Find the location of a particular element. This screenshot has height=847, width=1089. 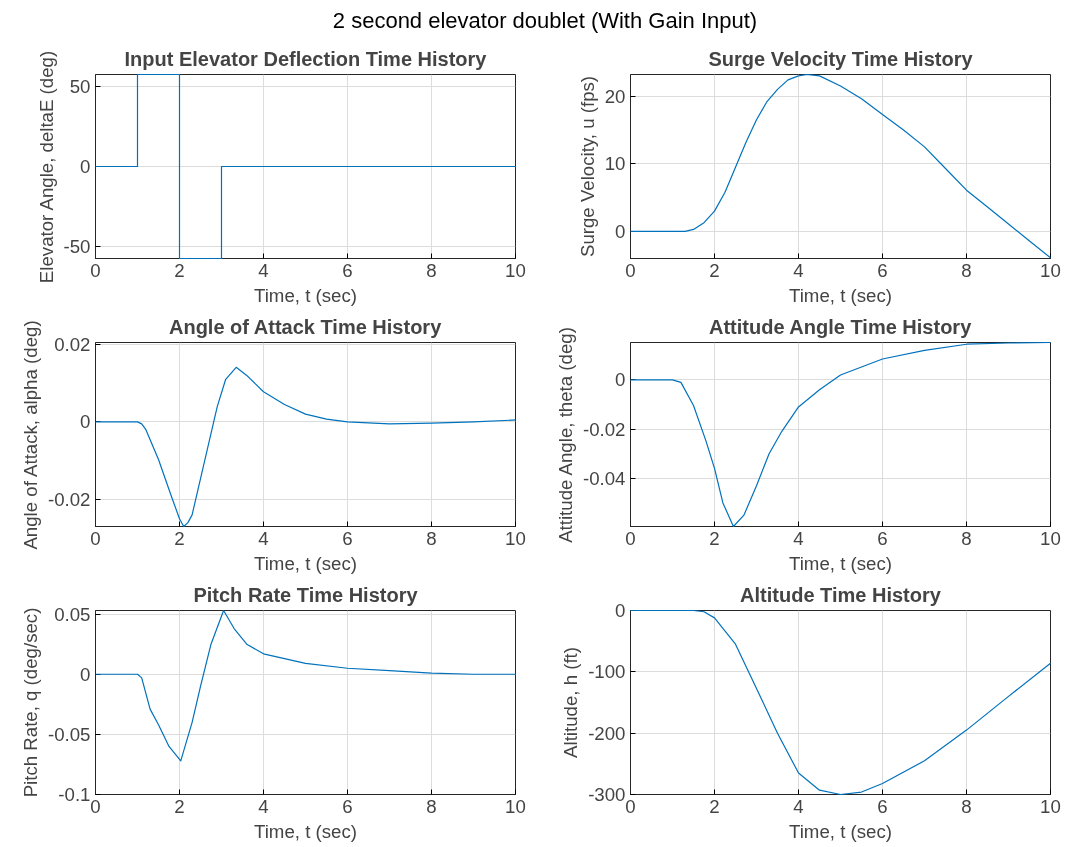

chart-title: Attitude Angle Time History is located at coordinates (841, 326).